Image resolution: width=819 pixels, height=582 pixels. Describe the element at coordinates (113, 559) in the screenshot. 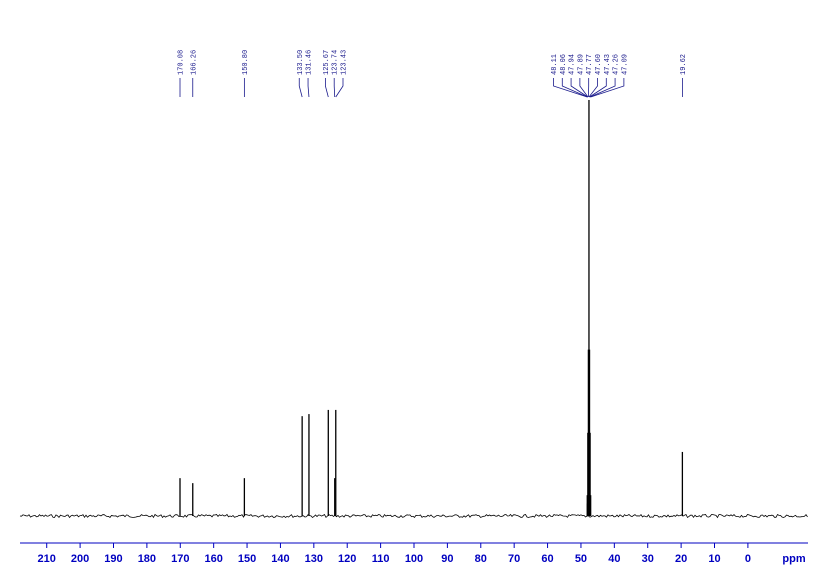

I see `x-tick-label: 190` at that location.